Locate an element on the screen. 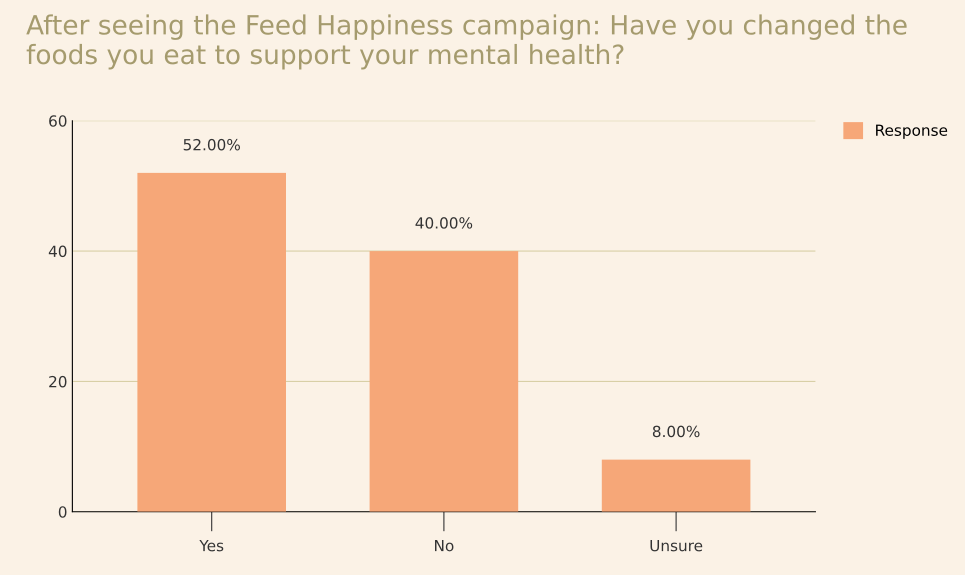 This screenshot has height=575, width=965. x-tick-label: Unsure is located at coordinates (676, 546).